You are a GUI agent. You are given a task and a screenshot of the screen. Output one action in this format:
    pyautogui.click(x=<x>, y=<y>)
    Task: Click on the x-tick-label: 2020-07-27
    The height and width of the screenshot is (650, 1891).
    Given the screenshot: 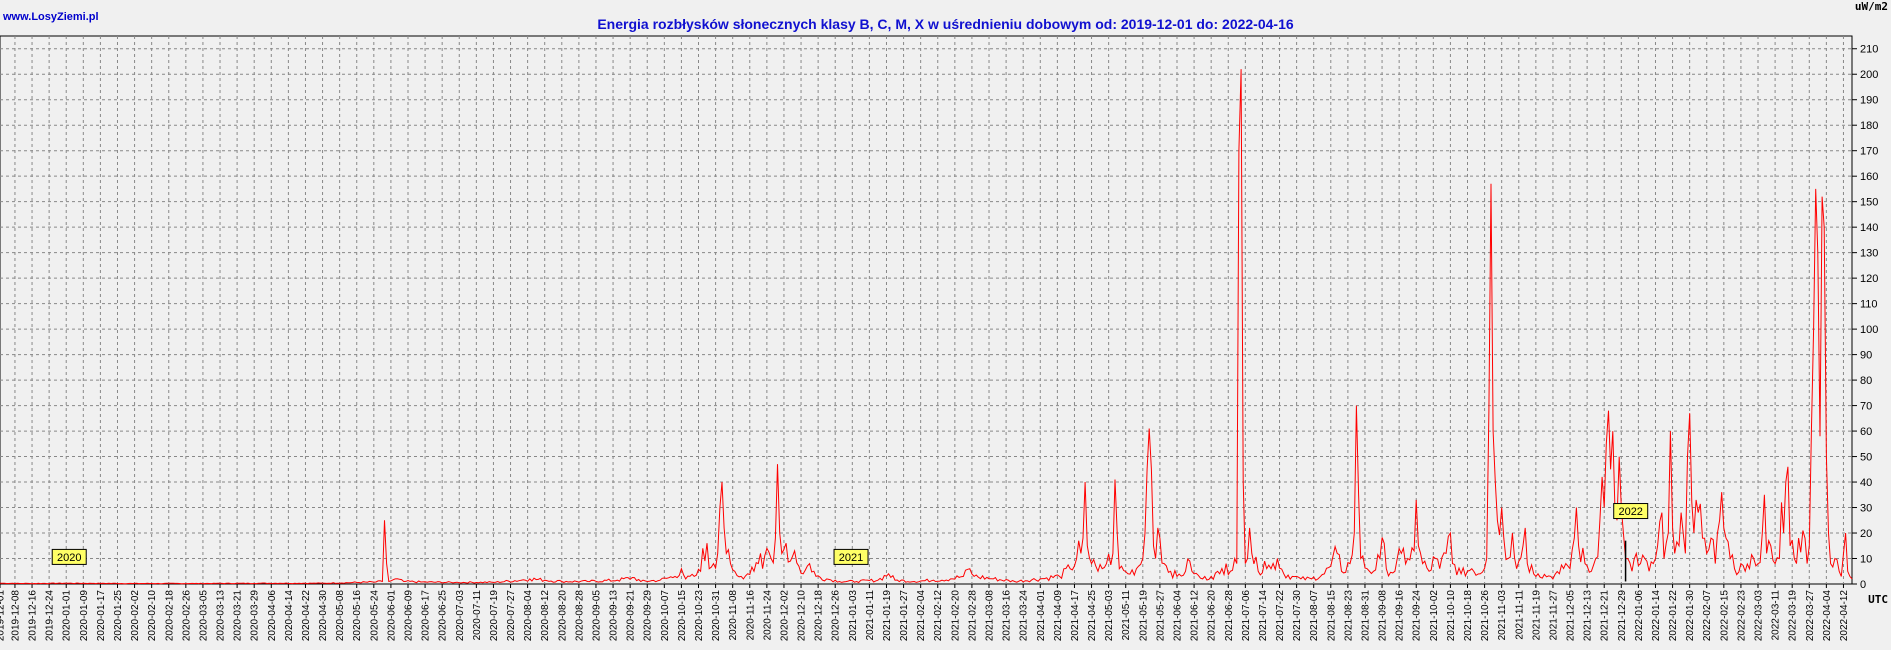 What is the action you would take?
    pyautogui.click(x=511, y=616)
    